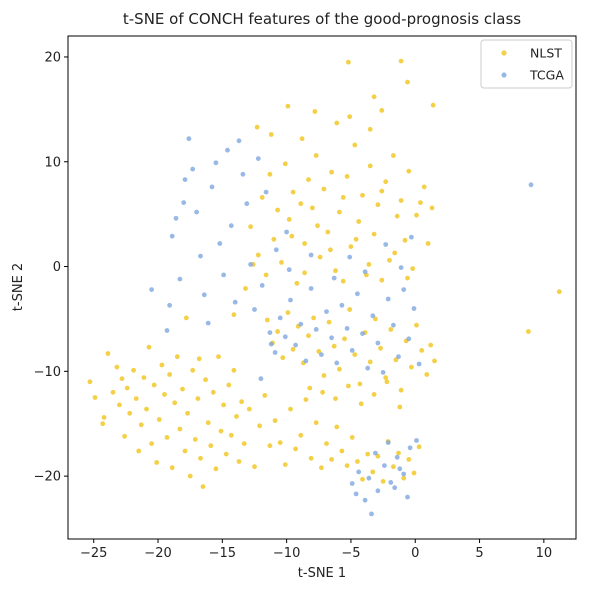 This screenshot has width=590, height=590. I want to click on legend: NLST TCGA, so click(526, 64).